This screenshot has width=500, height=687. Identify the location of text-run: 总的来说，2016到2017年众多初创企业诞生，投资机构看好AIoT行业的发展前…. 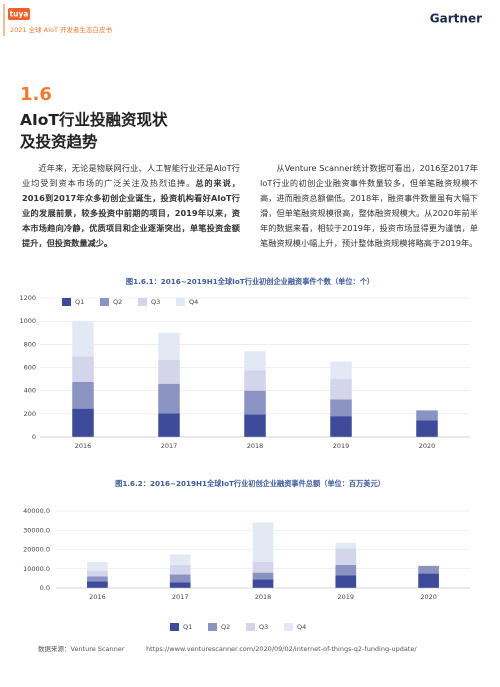
(131, 213).